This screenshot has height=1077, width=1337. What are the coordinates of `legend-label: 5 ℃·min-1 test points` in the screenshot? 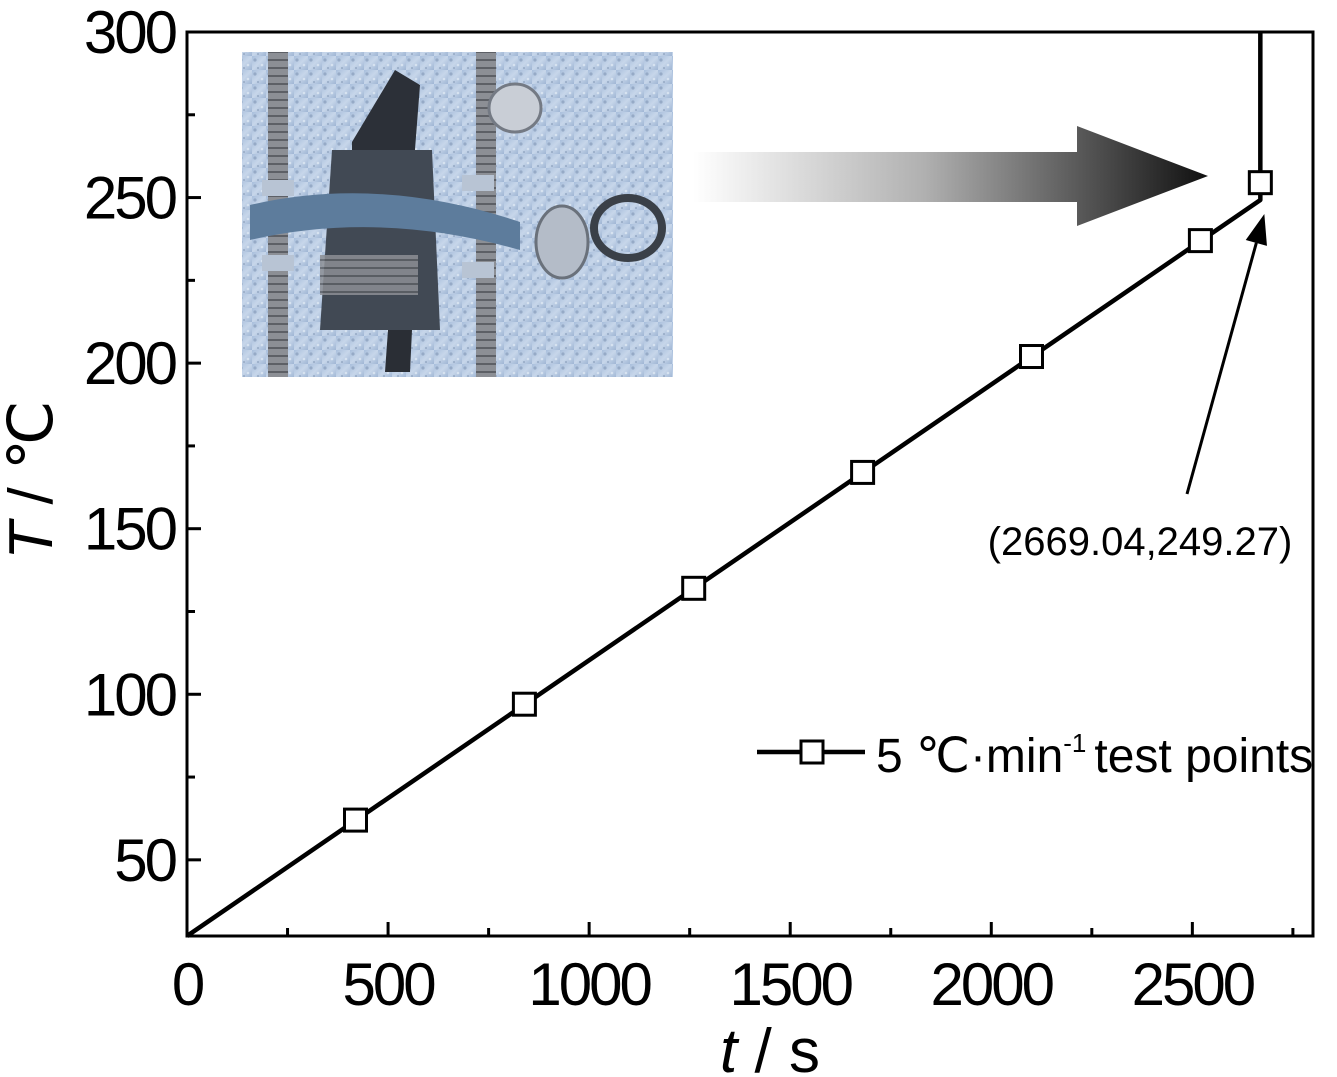 It's located at (1094, 755).